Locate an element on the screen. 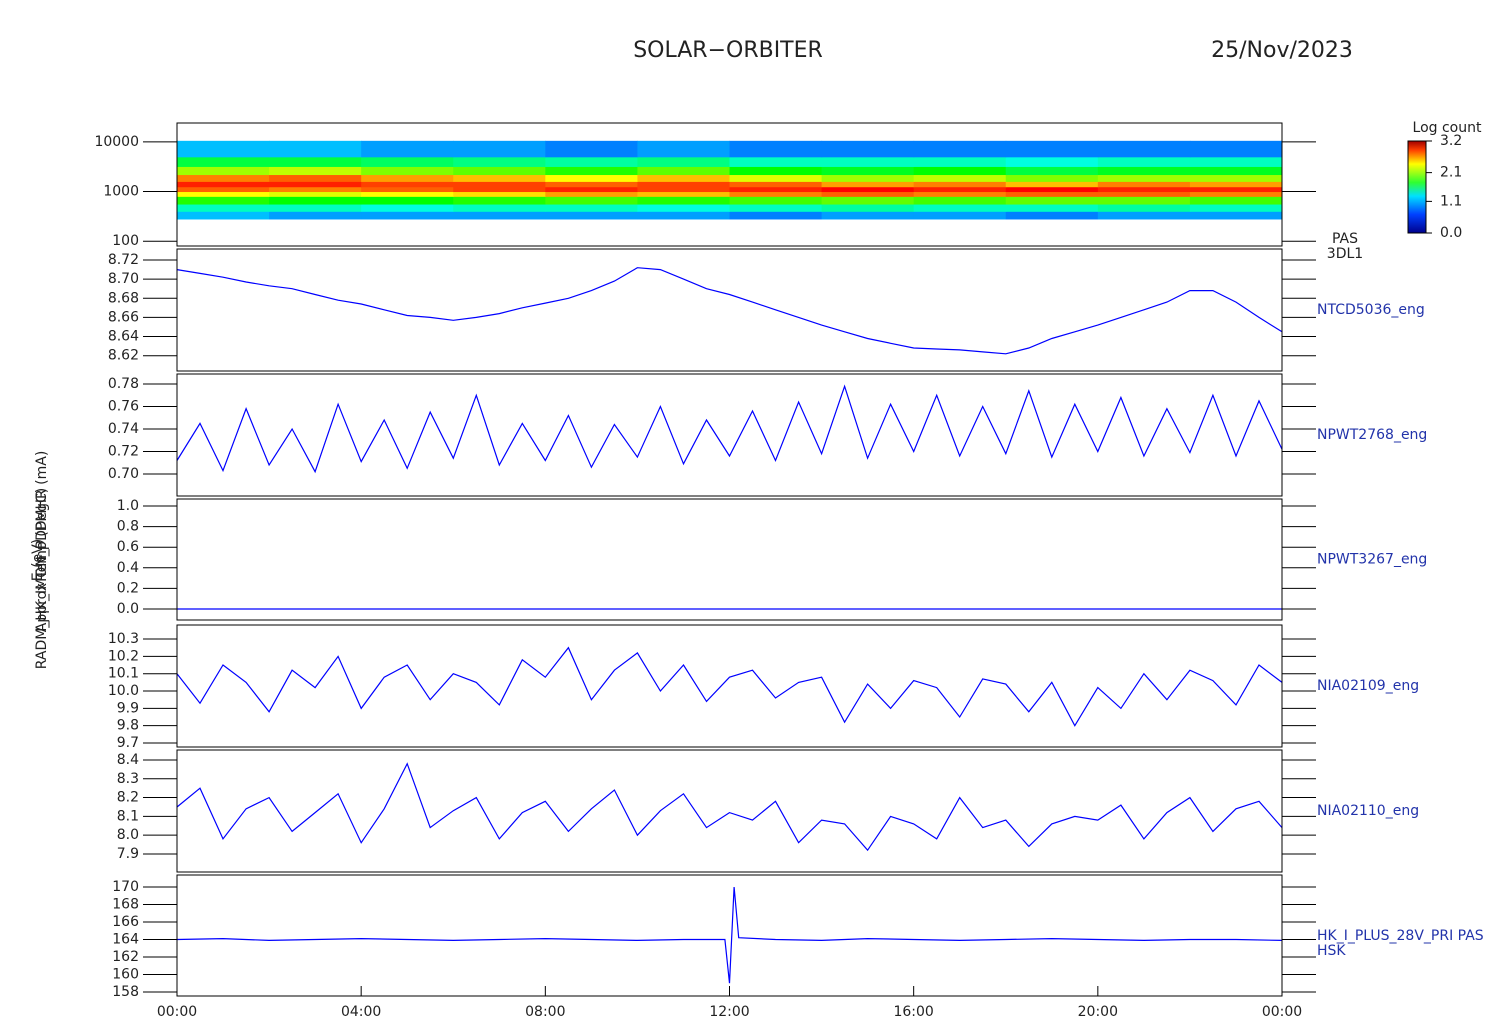 This screenshot has width=1512, height=1024. y-tick-label: 158 is located at coordinates (125, 992).